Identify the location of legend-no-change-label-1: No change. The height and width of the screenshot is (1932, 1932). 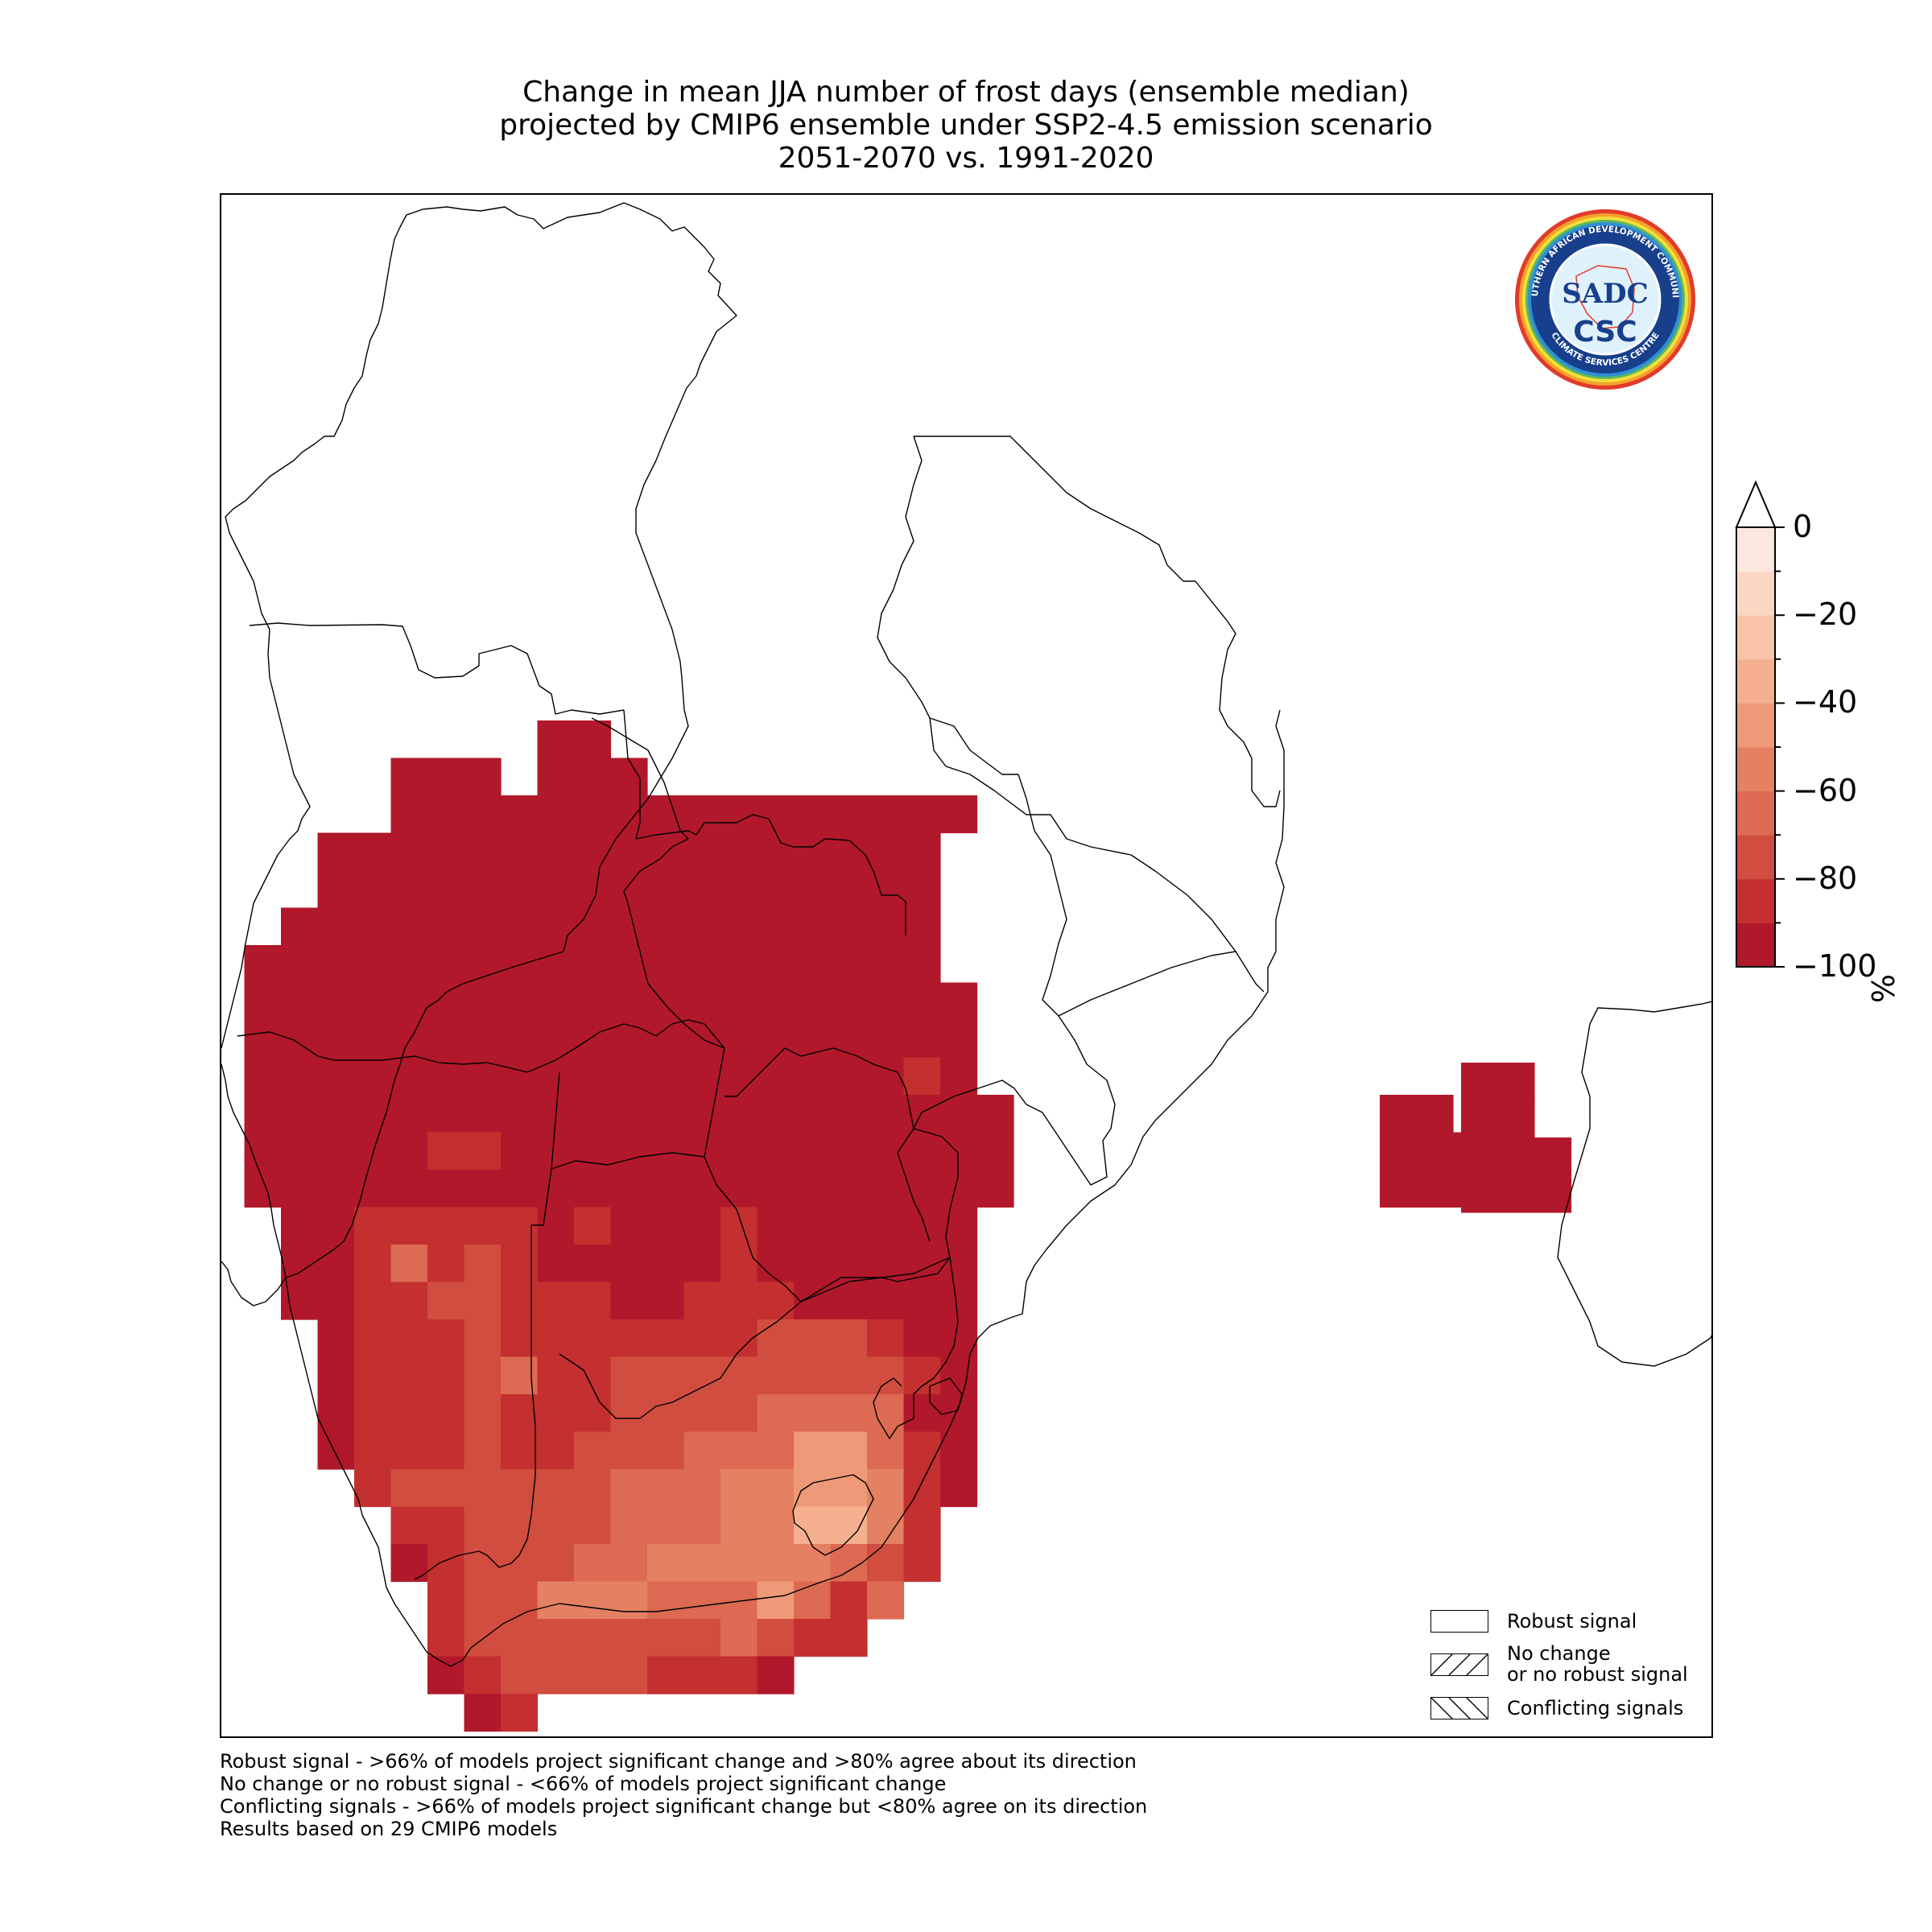
(1559, 1653).